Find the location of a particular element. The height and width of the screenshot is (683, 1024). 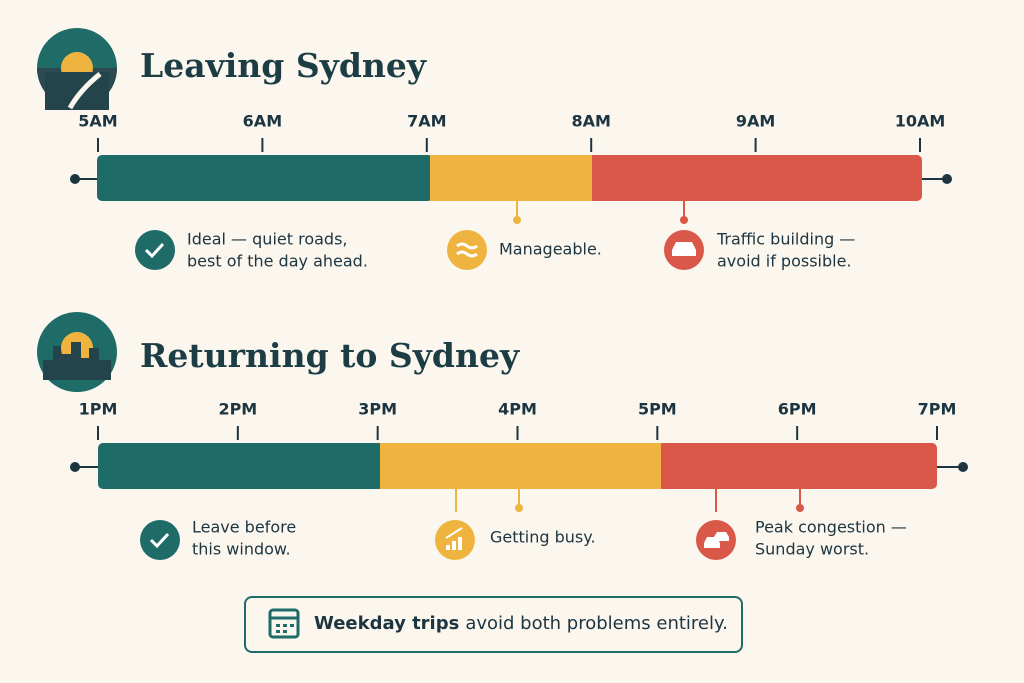

tick-label: 3PM is located at coordinates (377, 409).